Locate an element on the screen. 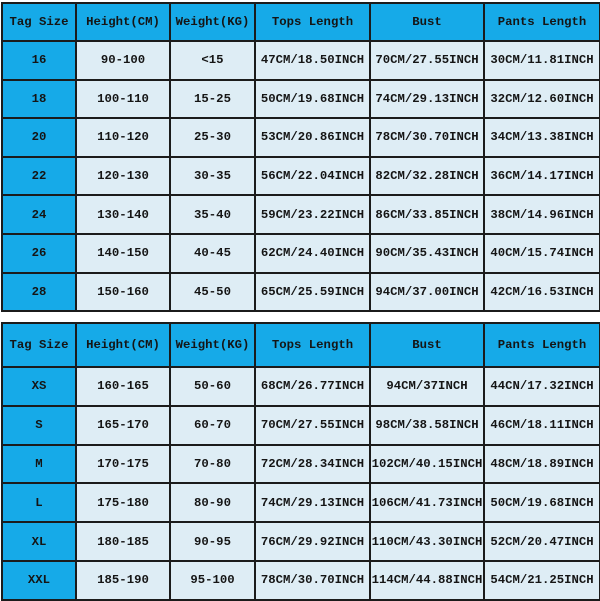 The height and width of the screenshot is (601, 600). cell-pants-length: 32CM/12.60INCH is located at coordinates (541, 99).